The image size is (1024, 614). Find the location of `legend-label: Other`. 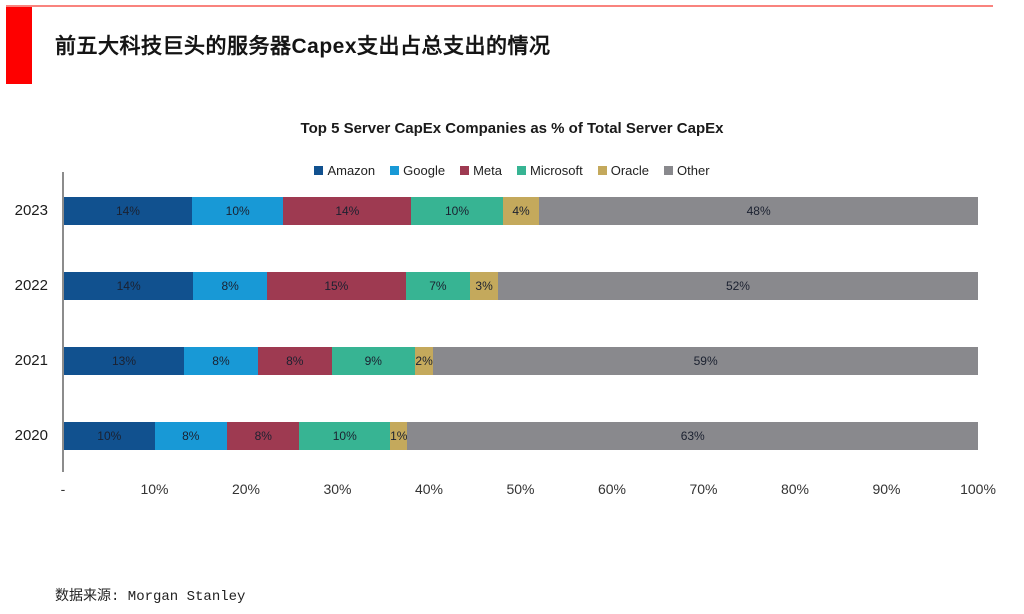

legend-label: Other is located at coordinates (693, 170).